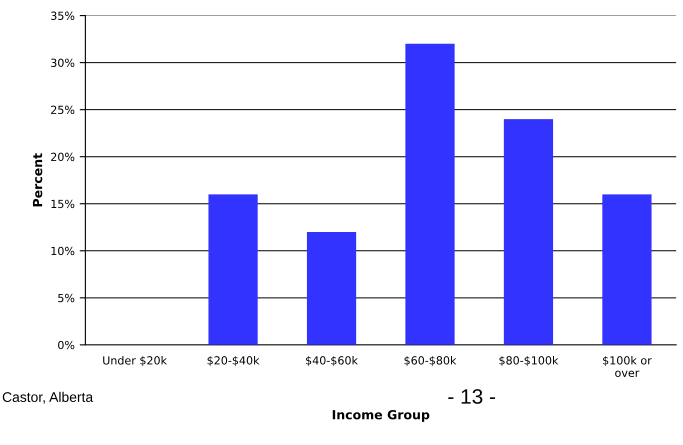 The image size is (683, 445). I want to click on x-tick-label: $80-$100k, so click(528, 361).